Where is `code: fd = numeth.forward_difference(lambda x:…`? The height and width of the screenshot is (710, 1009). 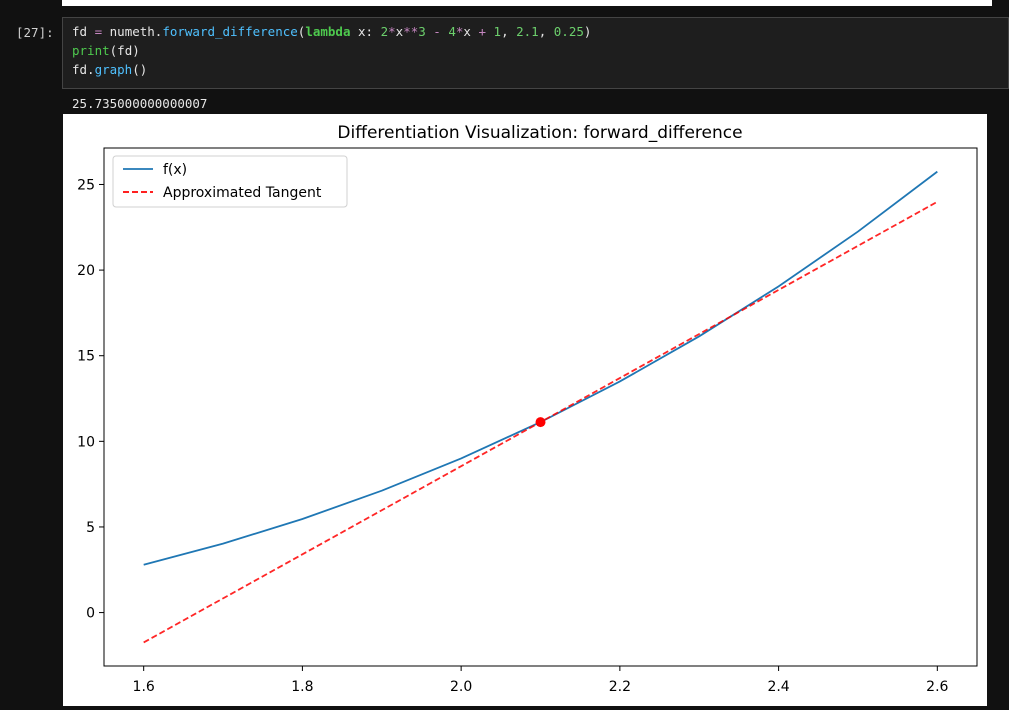
code: fd = numeth.forward_difference(lambda x:… is located at coordinates (331, 50).